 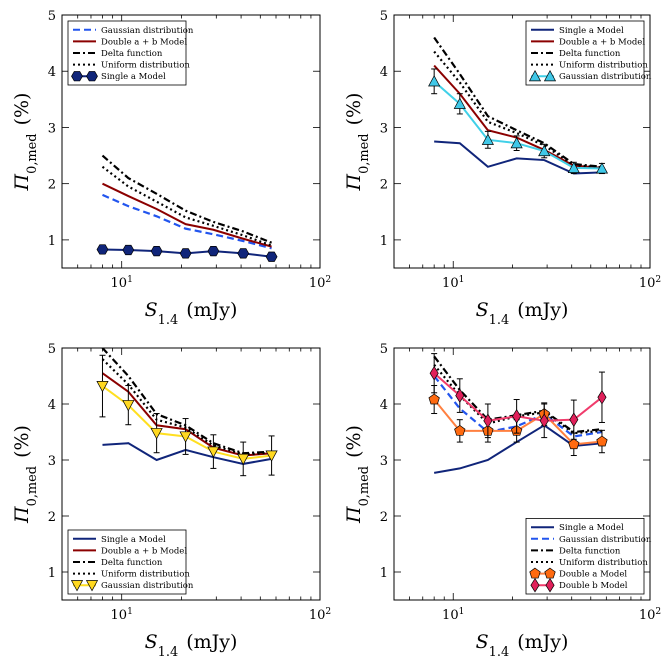 I want to click on legend-entry: Uniform distribution, so click(x=589, y=563).